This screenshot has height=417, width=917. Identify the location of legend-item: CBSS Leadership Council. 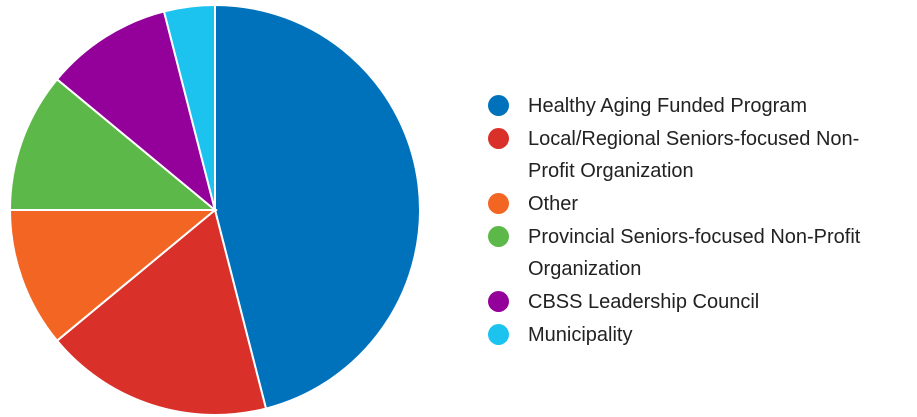
(678, 302).